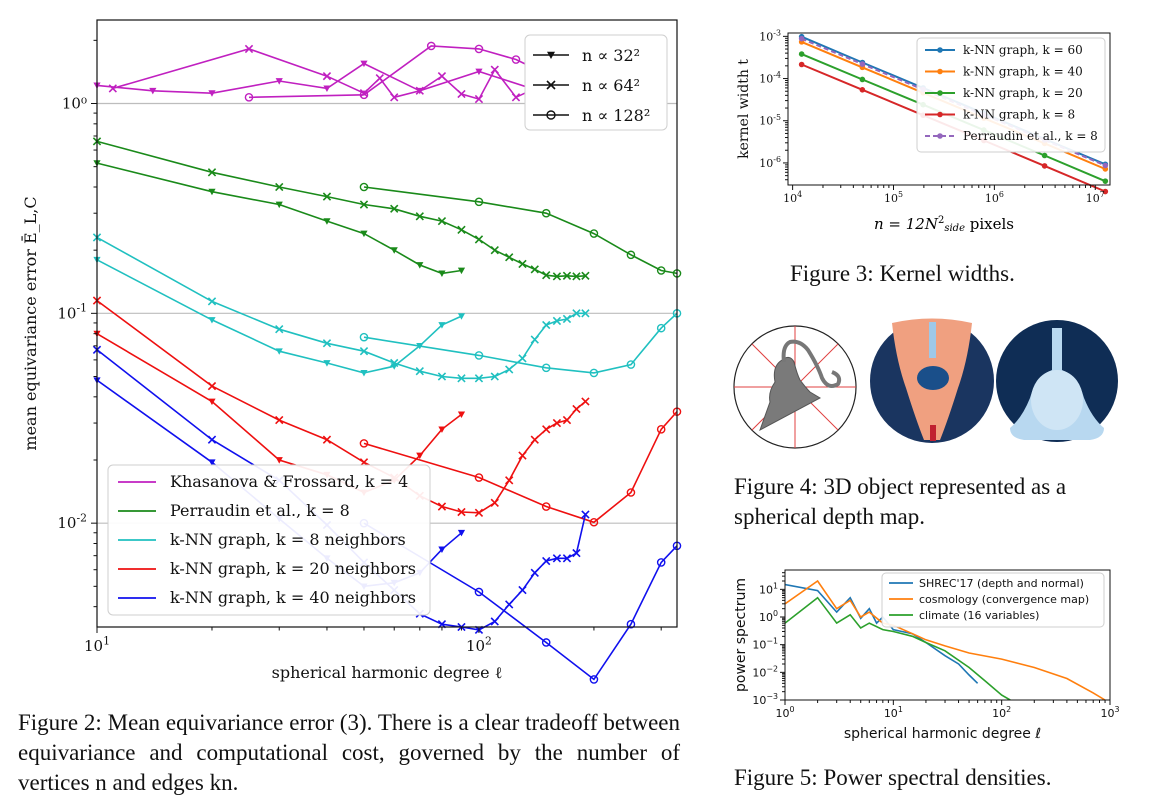 This screenshot has height=801, width=1150. What do you see at coordinates (1023, 72) in the screenshot?
I see `fig3-legend-label: k-NN graph, k = 40` at bounding box center [1023, 72].